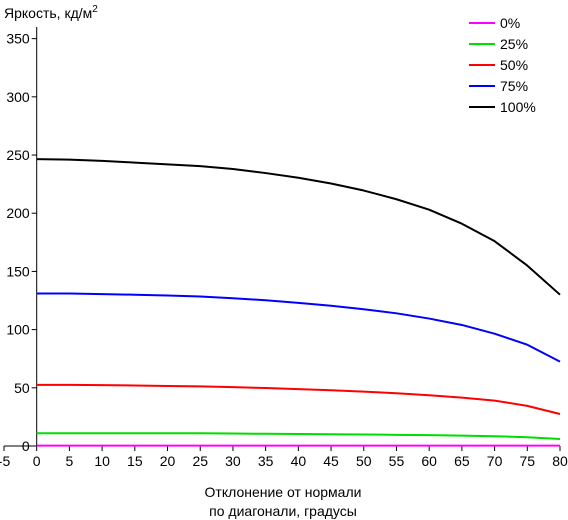 The image size is (568, 520). What do you see at coordinates (495, 461) in the screenshot?
I see `x-tick-label: 70` at bounding box center [495, 461].